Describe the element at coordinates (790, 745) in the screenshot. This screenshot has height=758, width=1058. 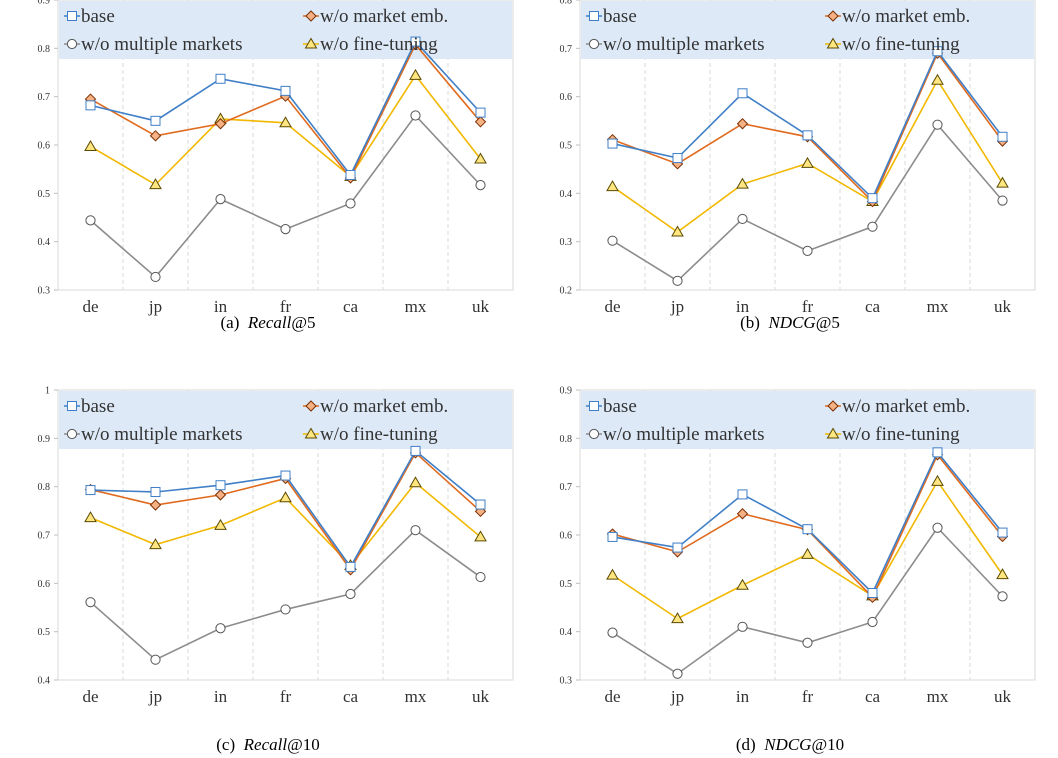
I see `caption-d: (d) NDCG@10` at that location.